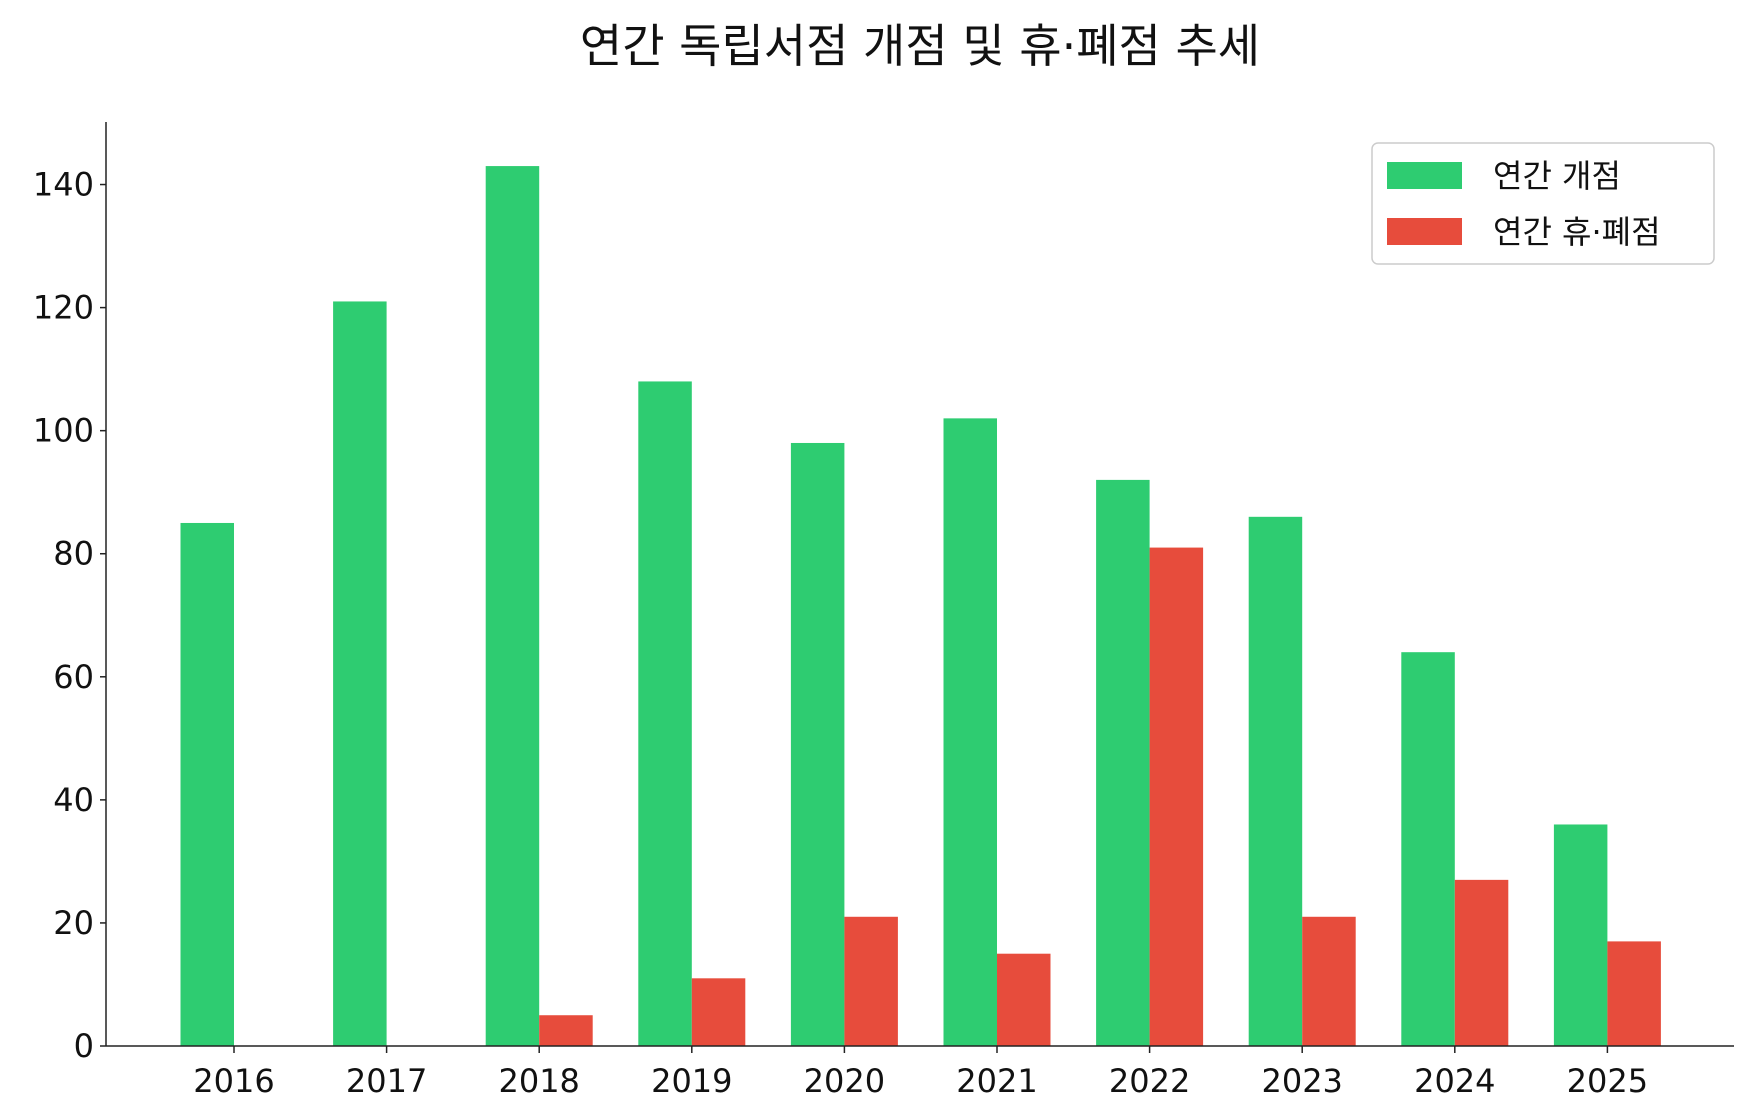  Describe the element at coordinates (691, 1081) in the screenshot. I see `x-tick-label: 2019` at that location.